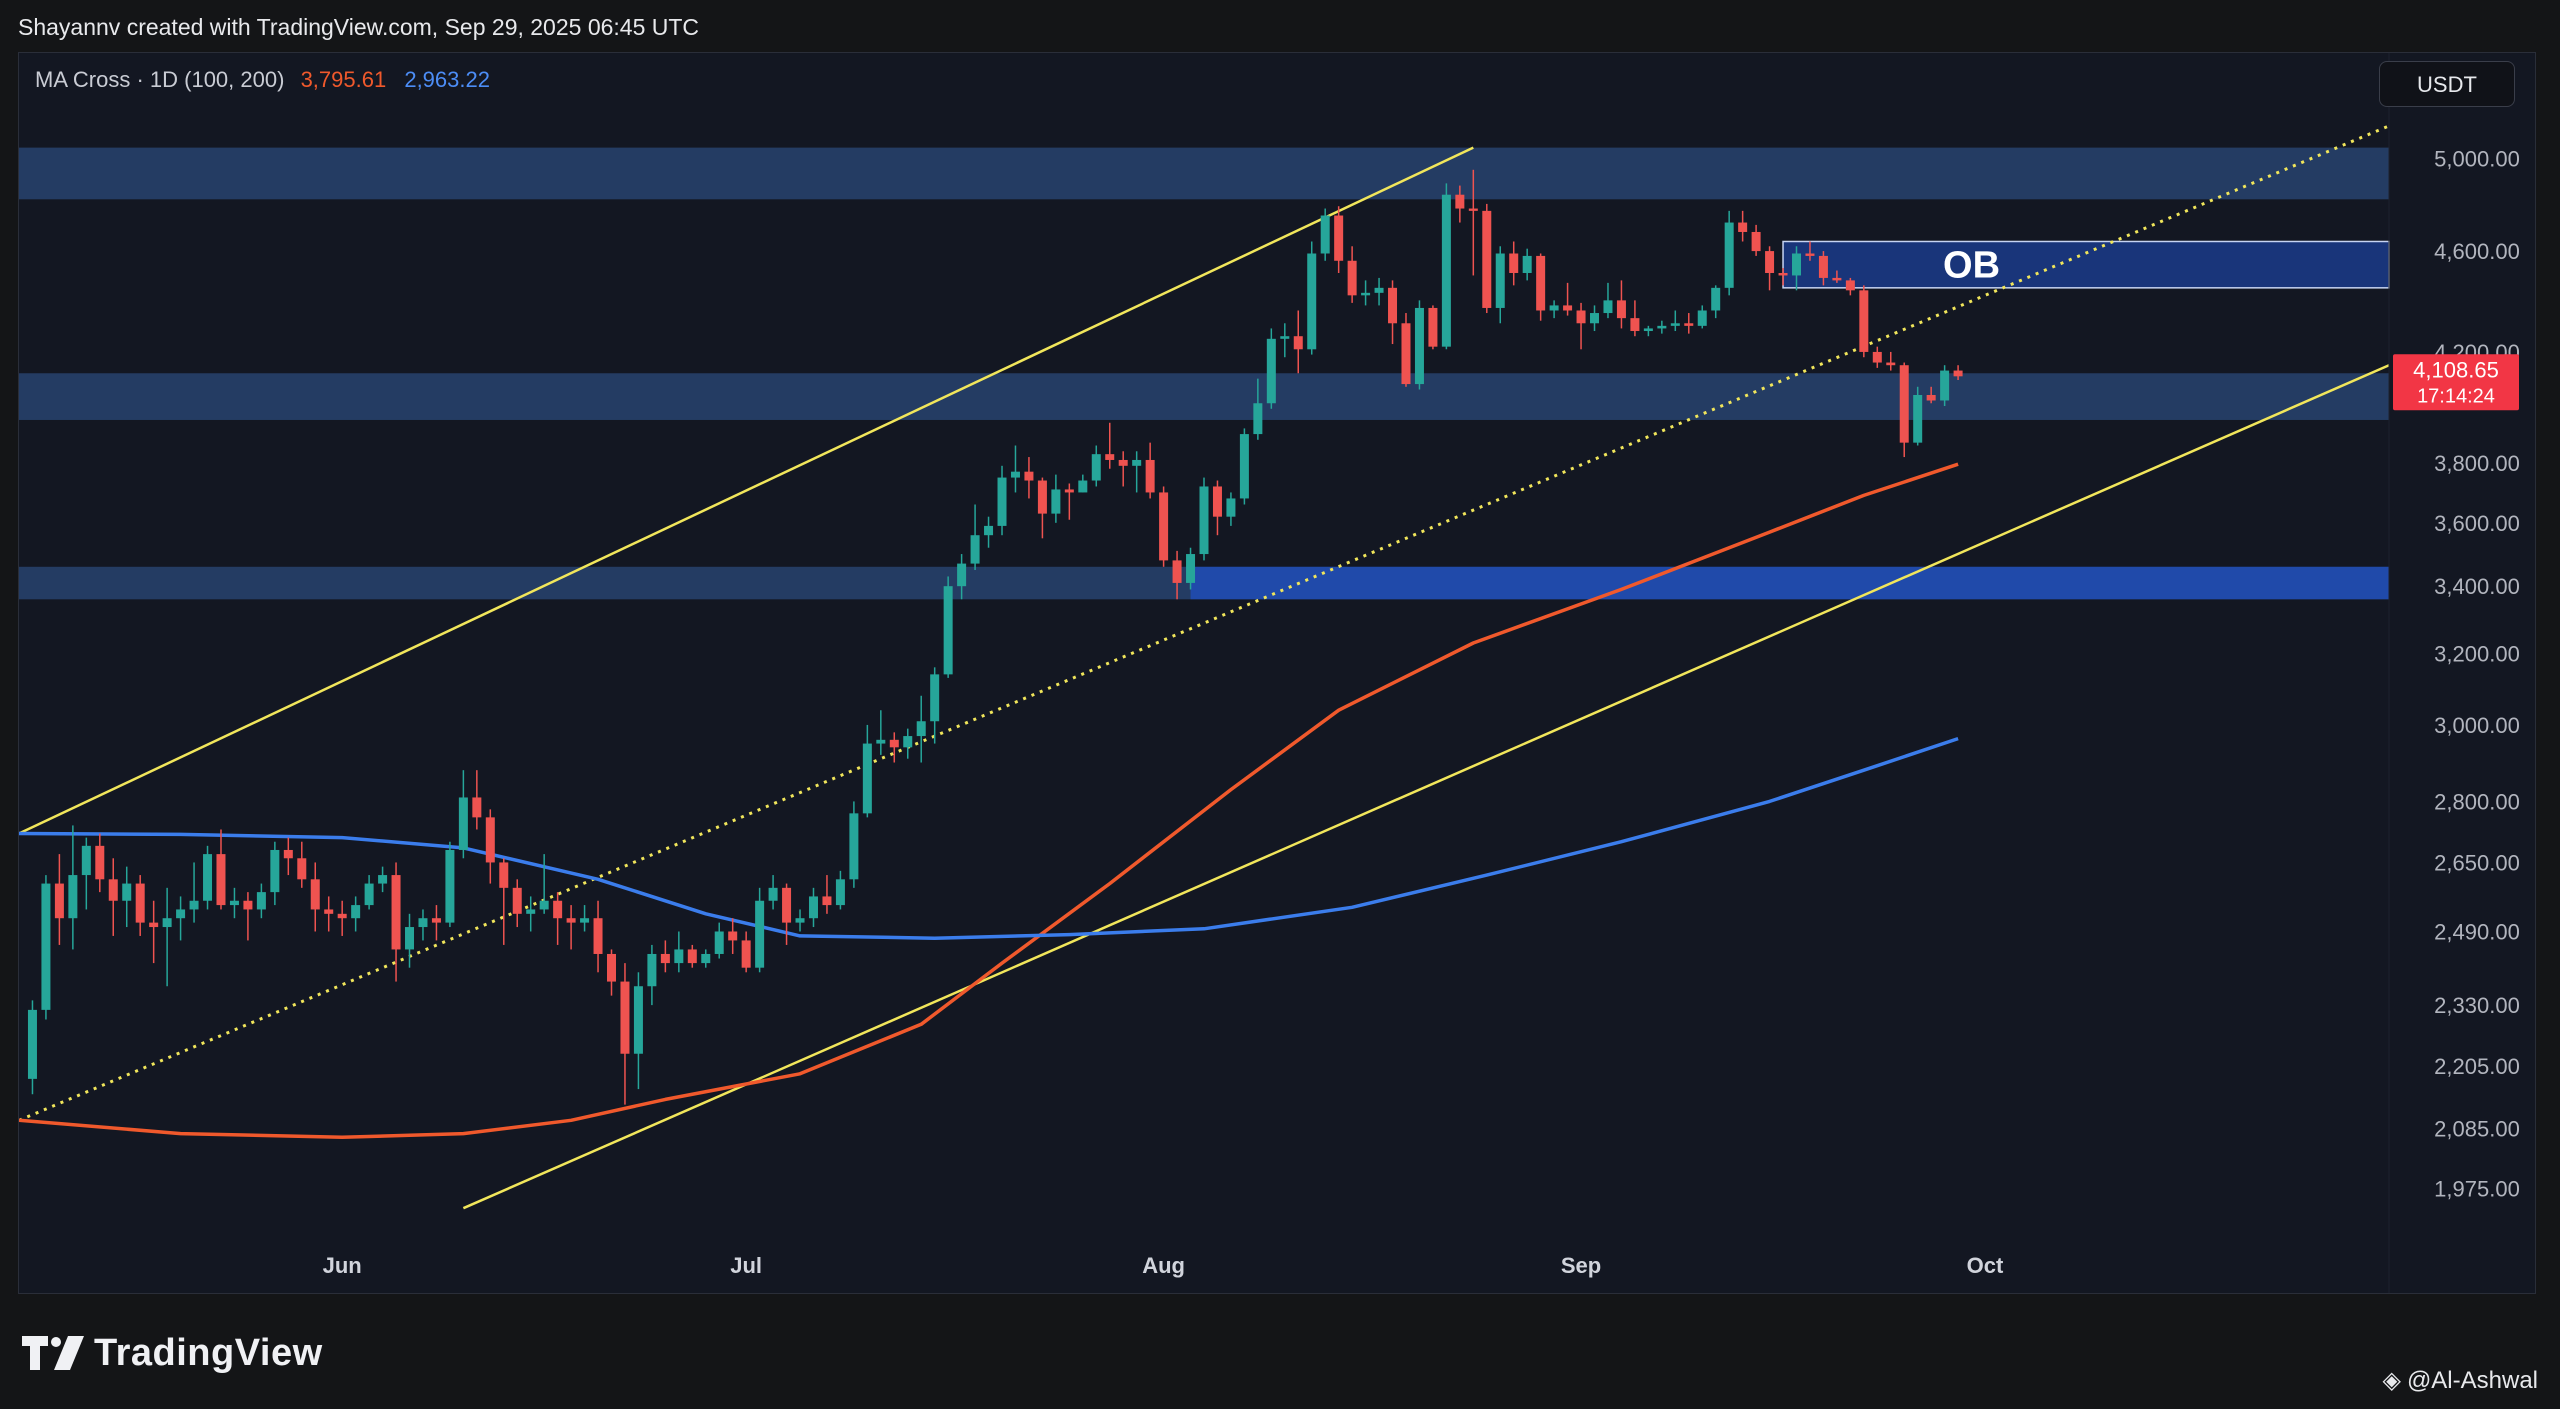  What do you see at coordinates (172, 1353) in the screenshot?
I see `tradingview-logo: TradingView` at bounding box center [172, 1353].